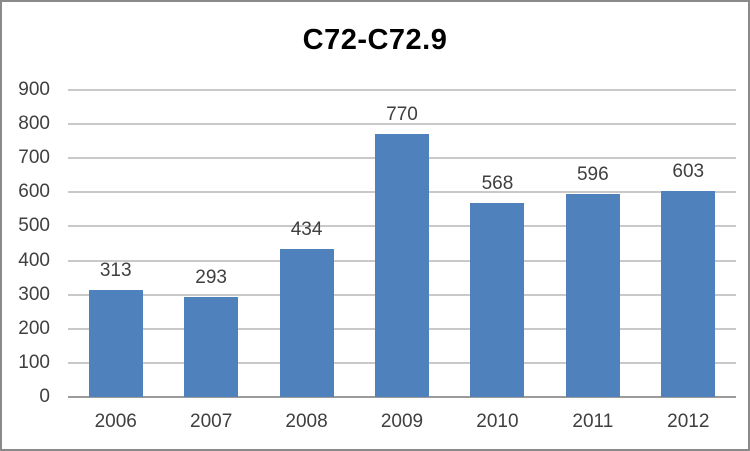 This screenshot has height=451, width=750. What do you see at coordinates (34, 260) in the screenshot?
I see `y-tick-label: 400` at bounding box center [34, 260].